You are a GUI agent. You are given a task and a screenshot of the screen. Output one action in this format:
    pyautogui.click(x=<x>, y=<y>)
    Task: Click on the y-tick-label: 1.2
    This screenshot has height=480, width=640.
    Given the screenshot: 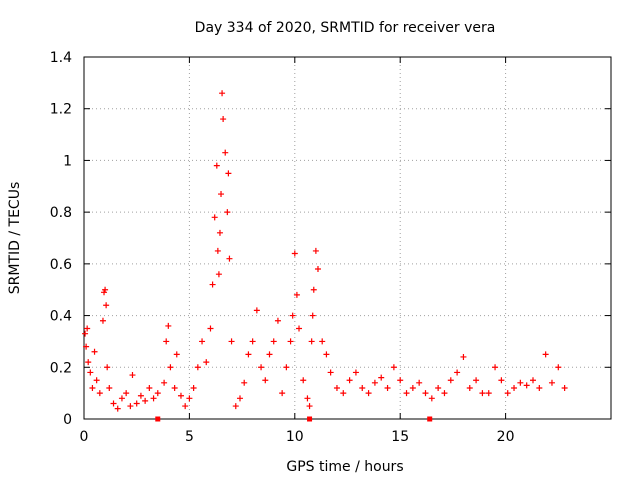 What is the action you would take?
    pyautogui.click(x=61, y=110)
    